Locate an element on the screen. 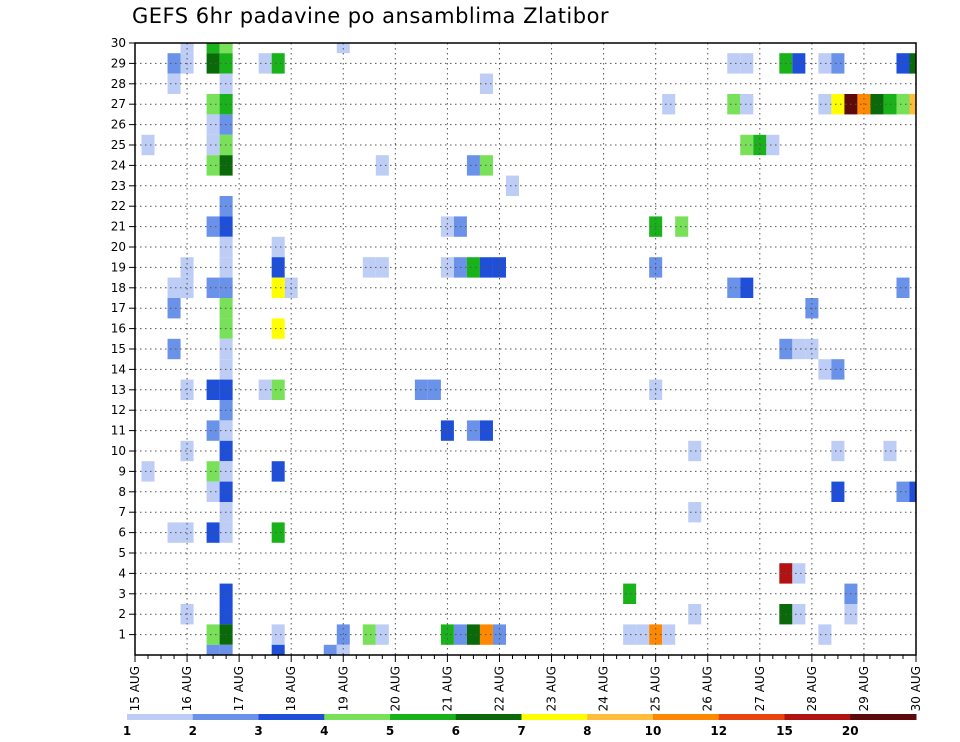  colorbar-label: 15 is located at coordinates (784, 731).